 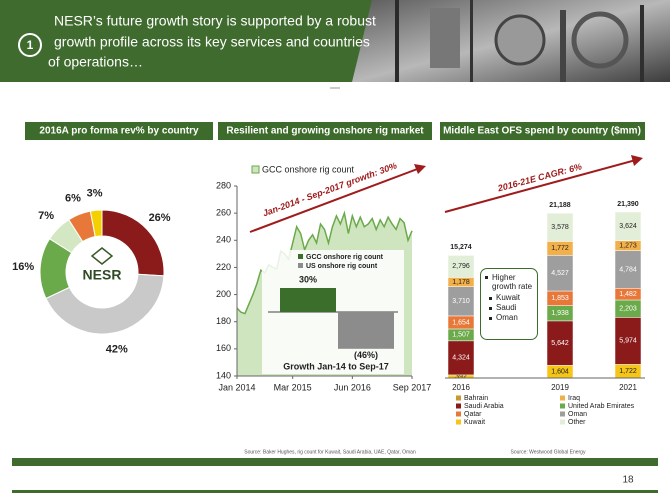 I want to click on callout-item: Kuwait, so click(x=511, y=298).